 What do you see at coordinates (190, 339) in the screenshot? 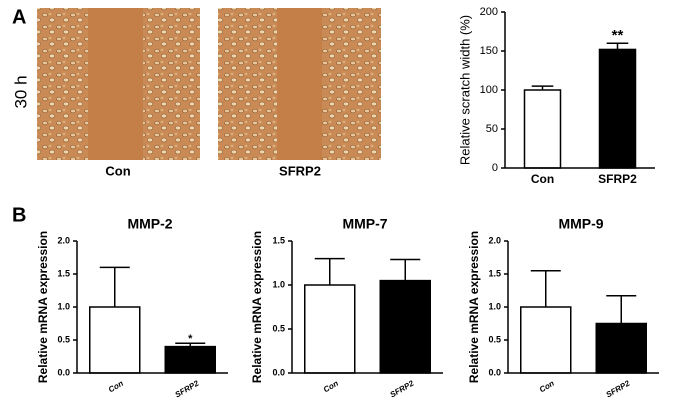
I see `significance: *` at bounding box center [190, 339].